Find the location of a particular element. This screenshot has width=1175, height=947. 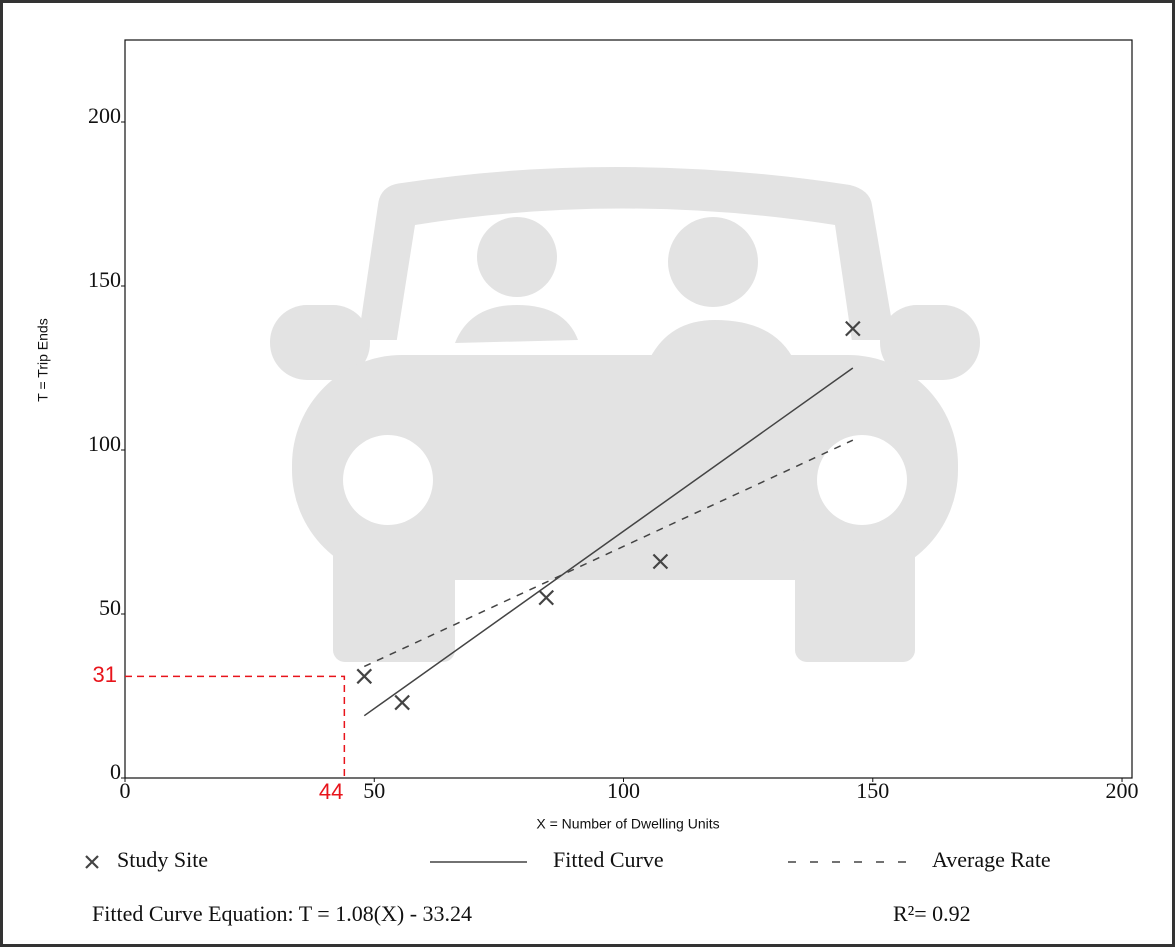

reference-y-label: 31 is located at coordinates (105, 674).